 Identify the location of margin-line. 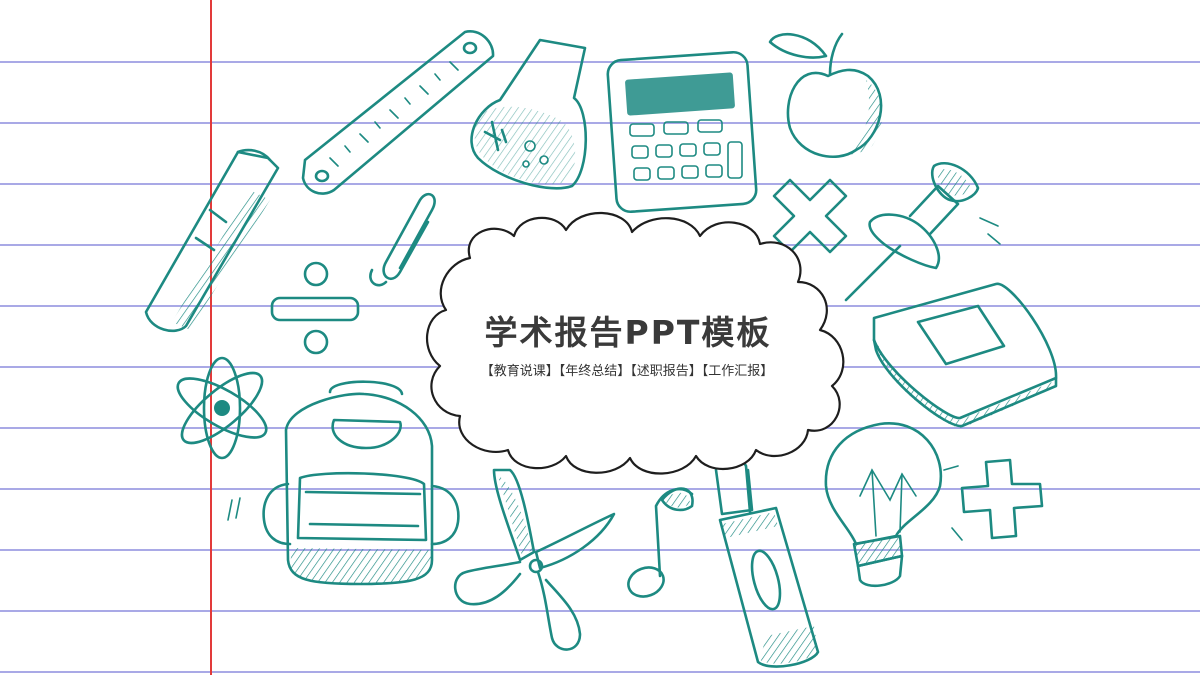
(211, 337).